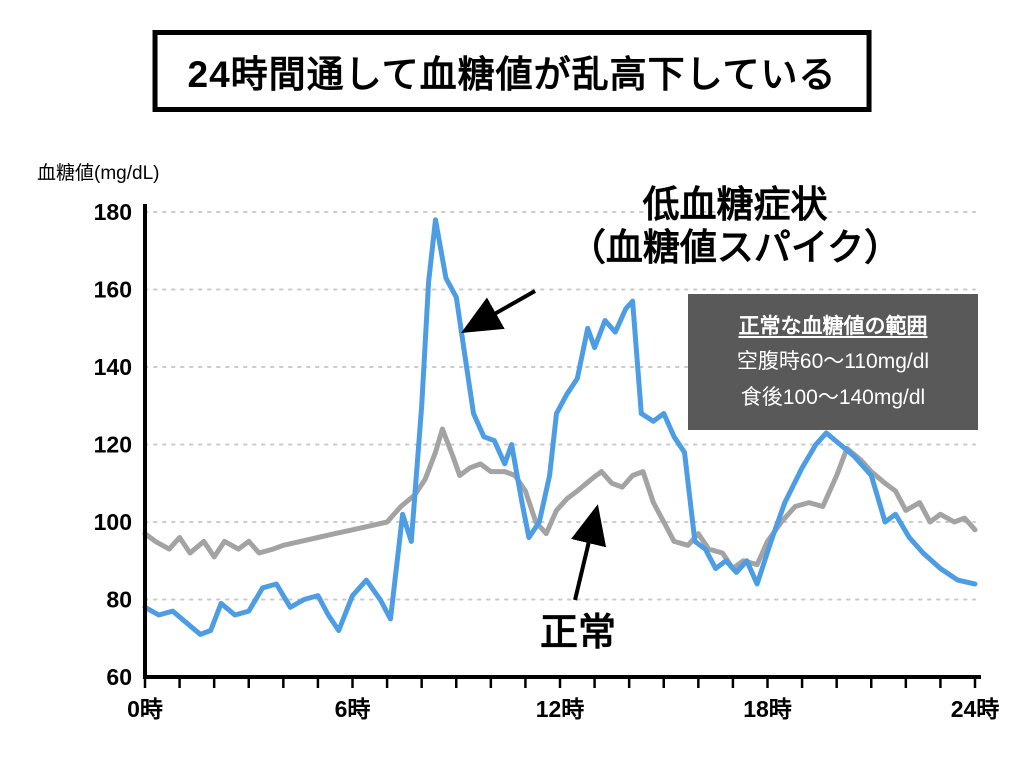 This screenshot has width=1024, height=766. What do you see at coordinates (119, 677) in the screenshot?
I see `svg-text: 60` at bounding box center [119, 677].